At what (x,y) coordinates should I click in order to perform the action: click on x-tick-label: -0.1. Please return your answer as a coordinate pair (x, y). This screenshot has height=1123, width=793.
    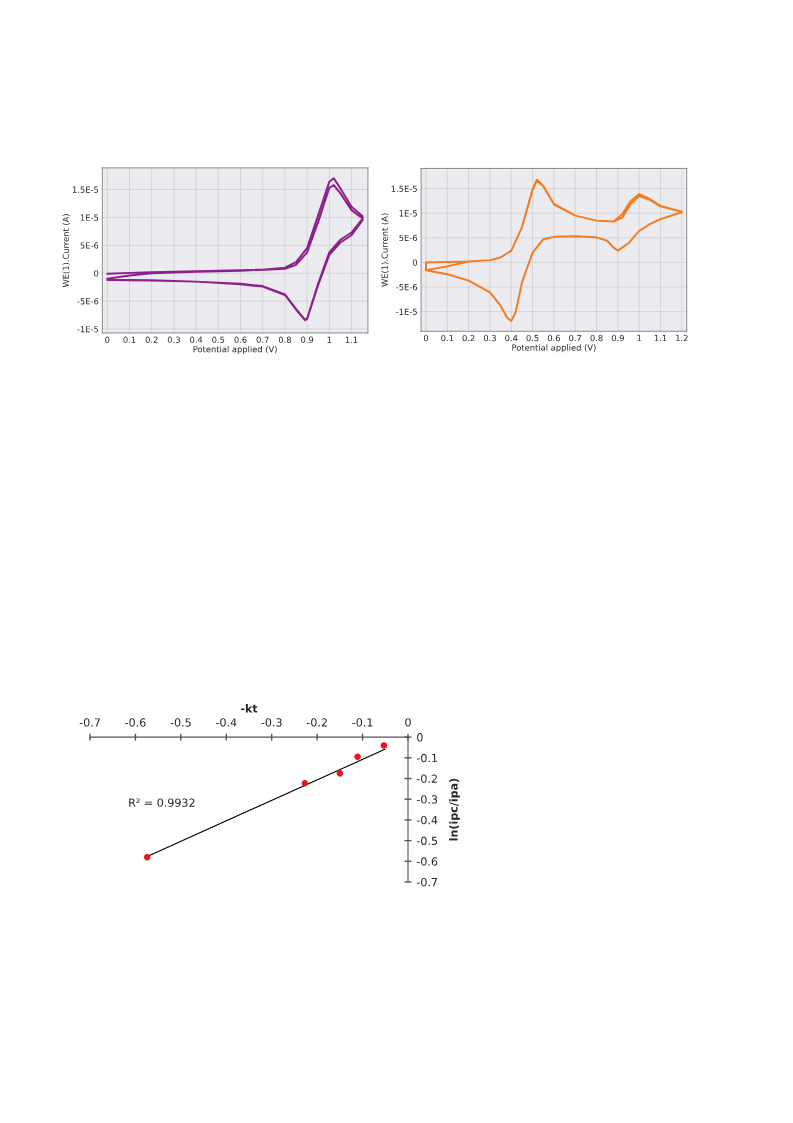
    Looking at the image, I should click on (362, 722).